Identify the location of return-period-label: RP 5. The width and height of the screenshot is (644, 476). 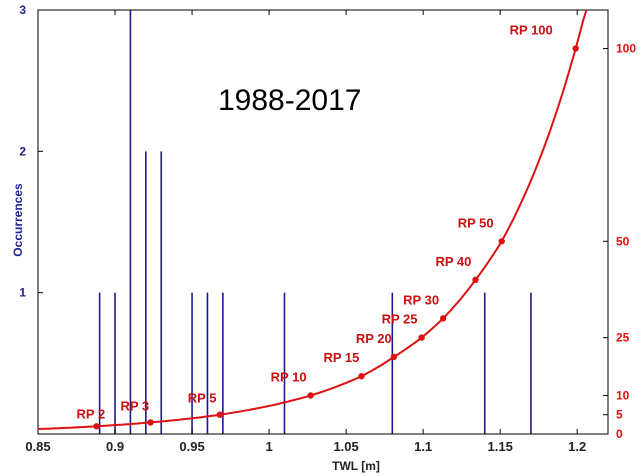
(202, 398).